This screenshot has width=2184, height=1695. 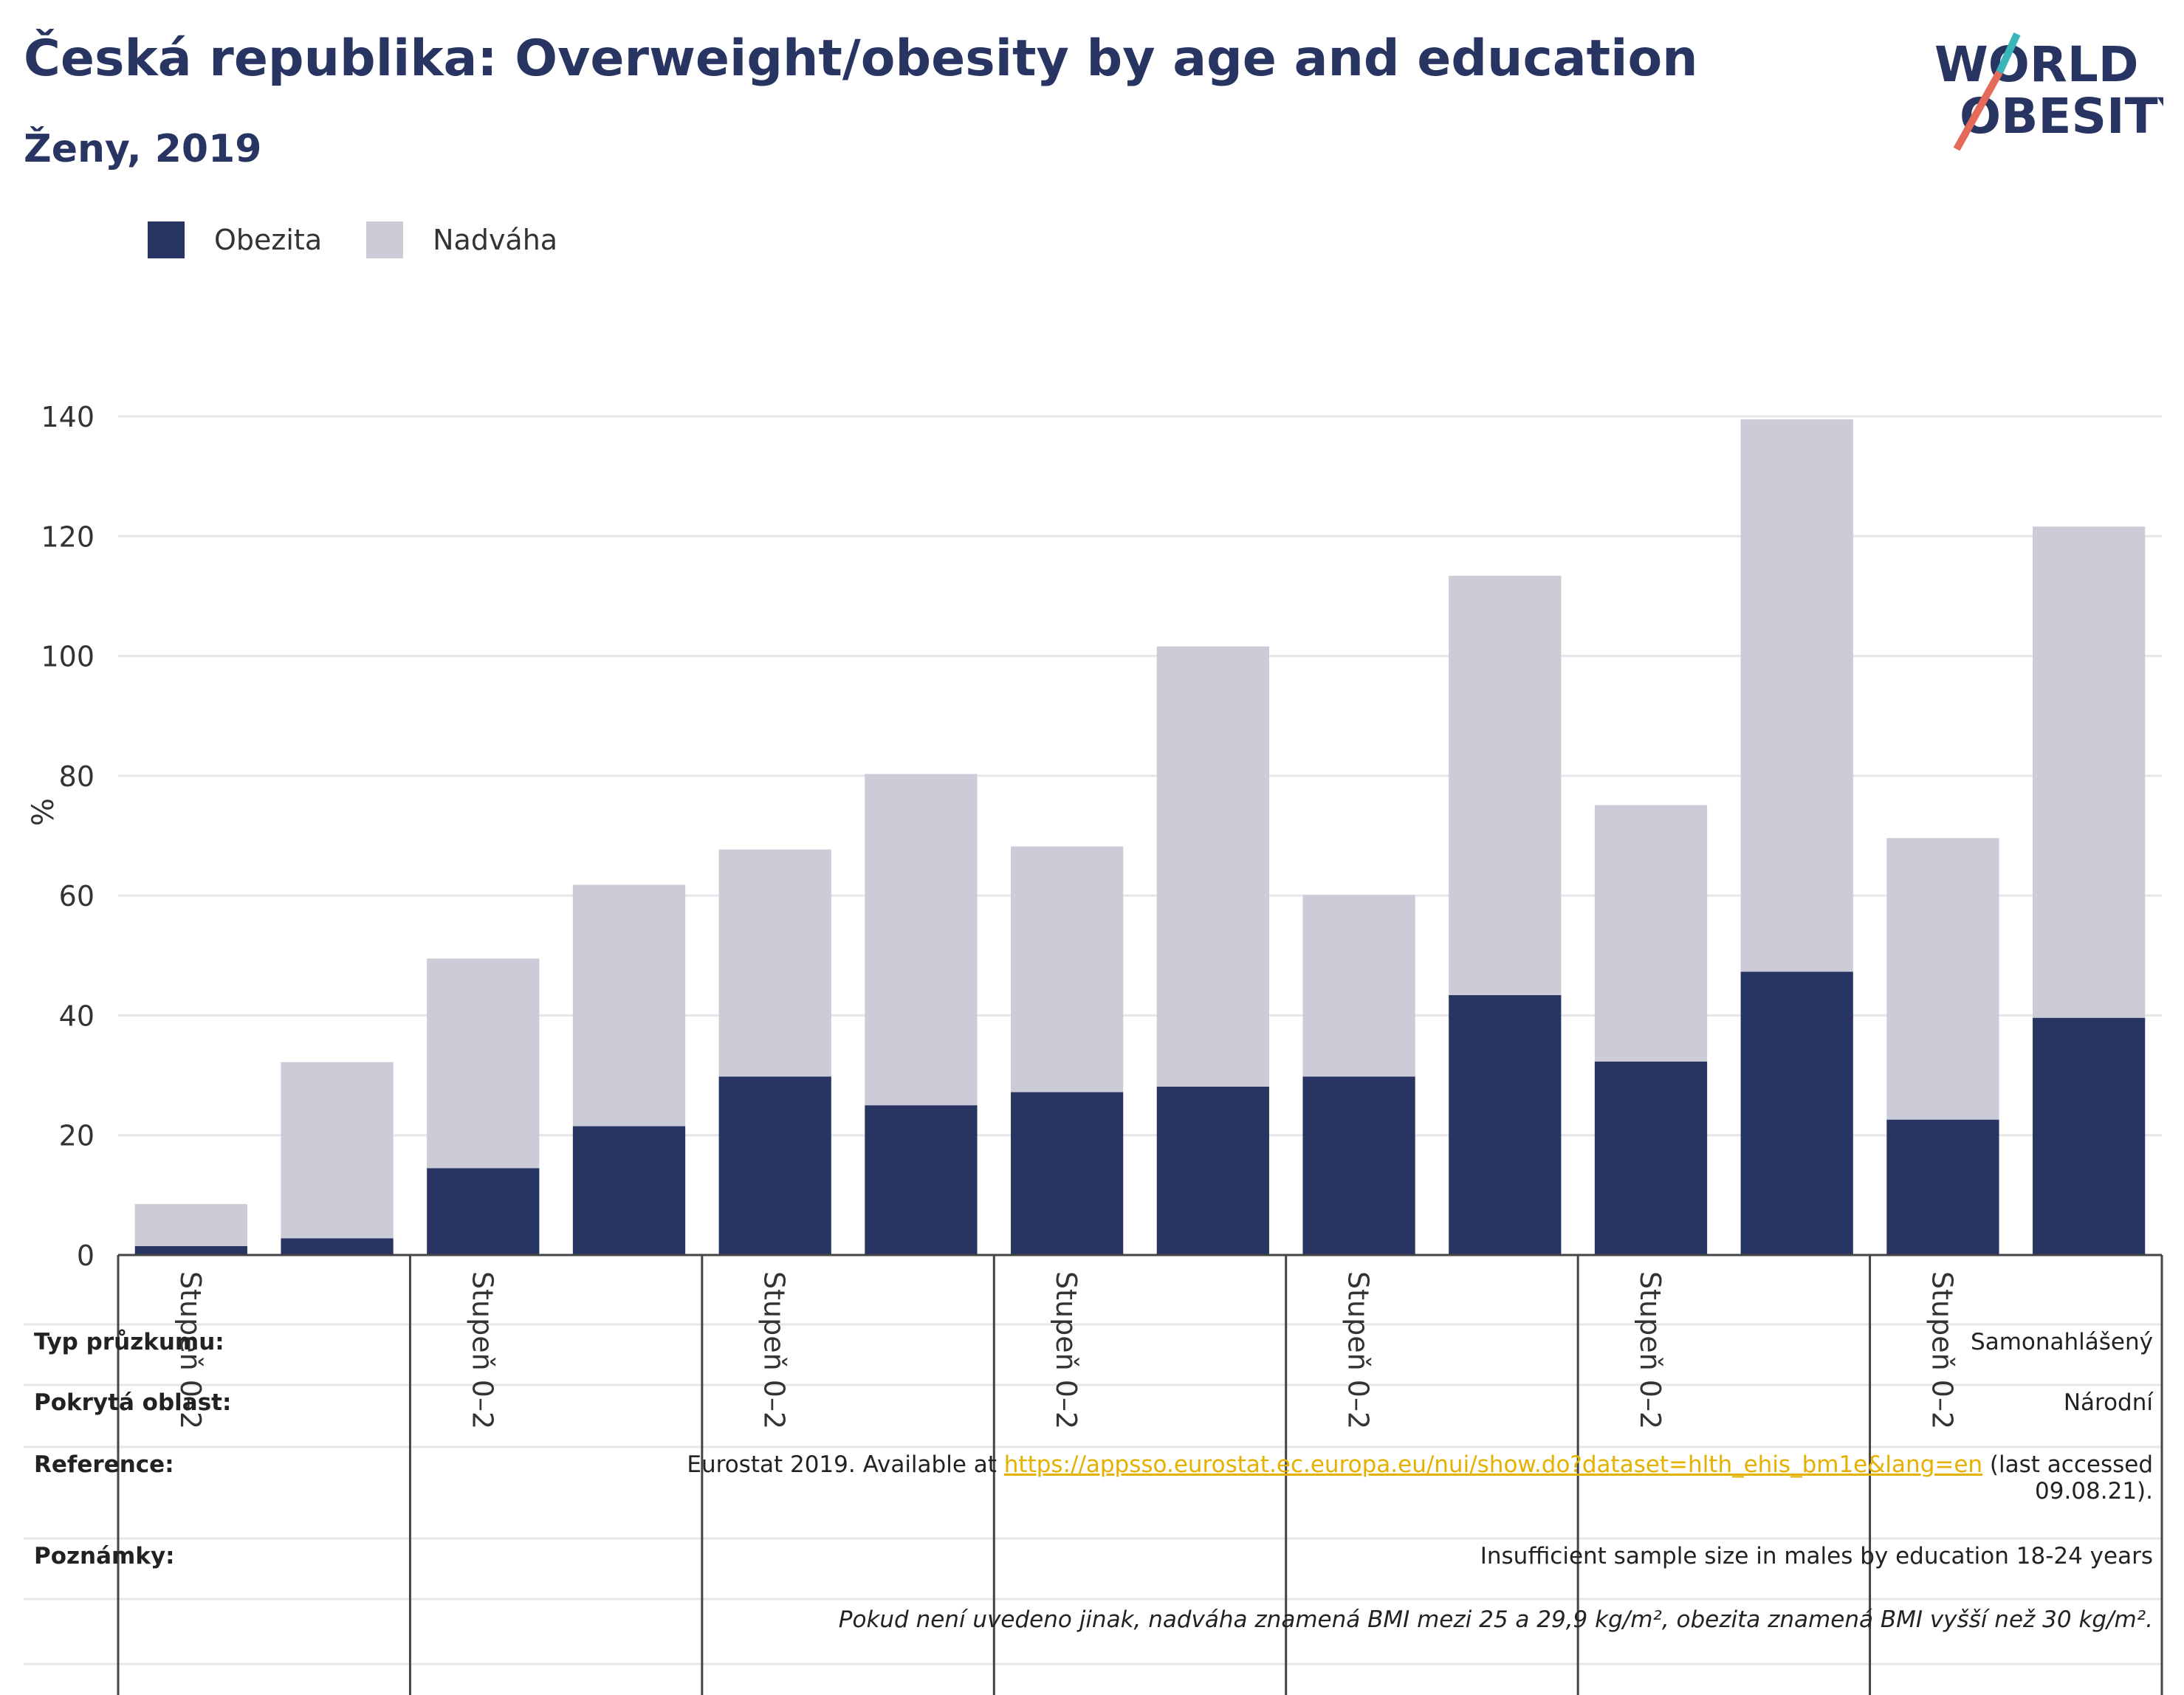 I want to click on chart-subtitle: Ženy, 2019, so click(x=143, y=149).